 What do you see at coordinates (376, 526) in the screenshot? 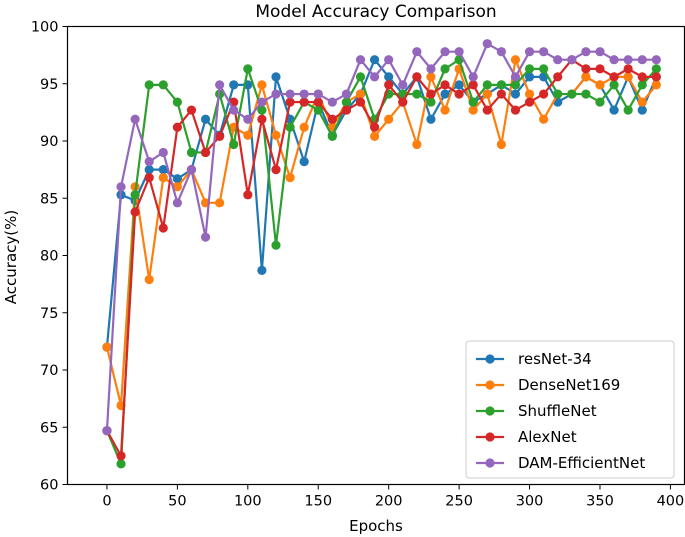
I see `x-axis-label: Epochs` at bounding box center [376, 526].